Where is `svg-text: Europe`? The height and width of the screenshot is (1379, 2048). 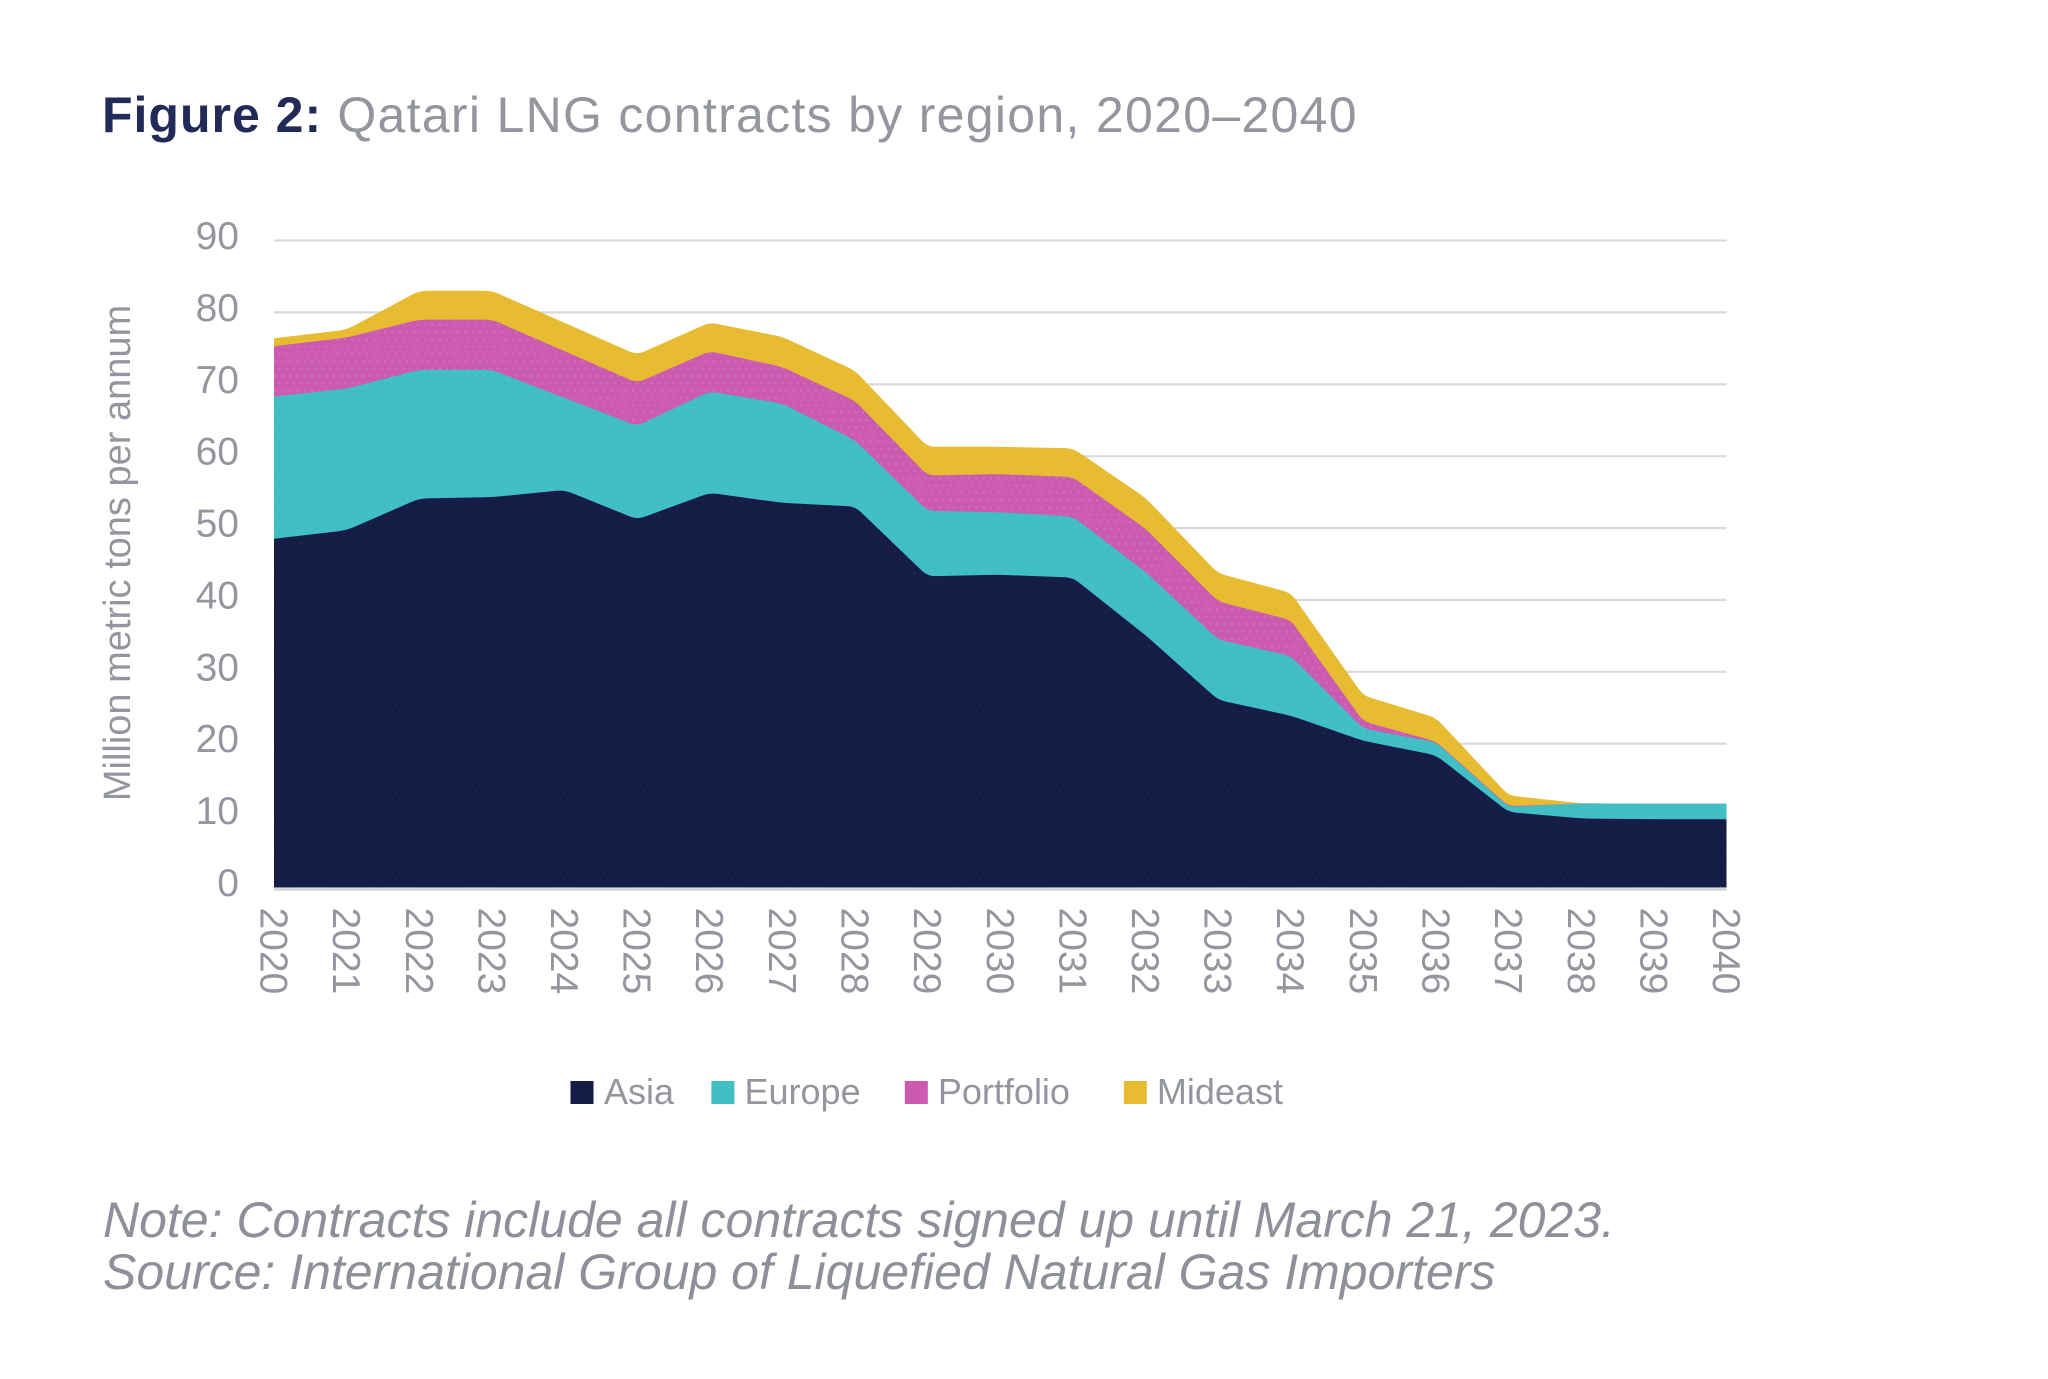
svg-text: Europe is located at coordinates (803, 1091).